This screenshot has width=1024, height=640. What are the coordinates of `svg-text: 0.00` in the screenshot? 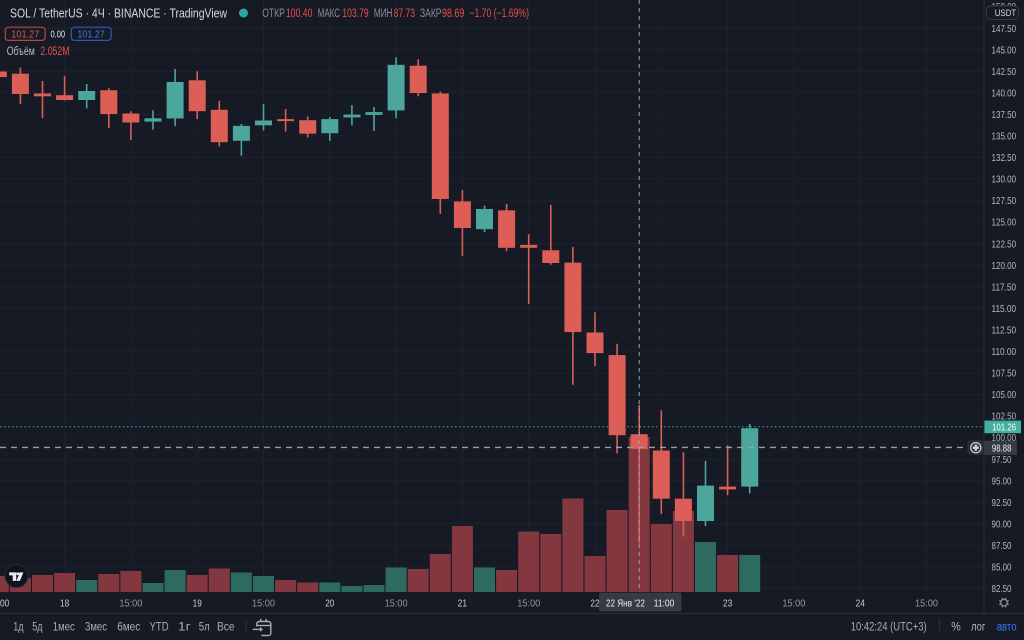 It's located at (58, 35).